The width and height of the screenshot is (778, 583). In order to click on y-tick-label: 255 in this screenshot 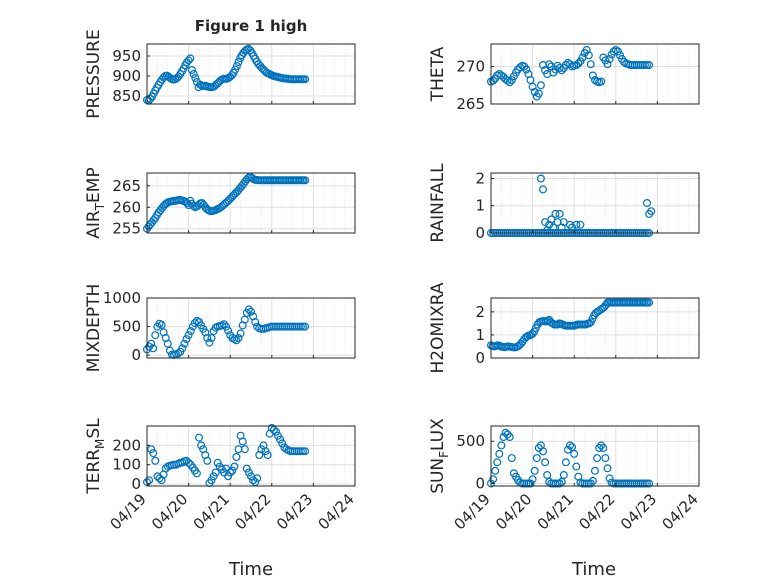, I will do `click(126, 229)`.